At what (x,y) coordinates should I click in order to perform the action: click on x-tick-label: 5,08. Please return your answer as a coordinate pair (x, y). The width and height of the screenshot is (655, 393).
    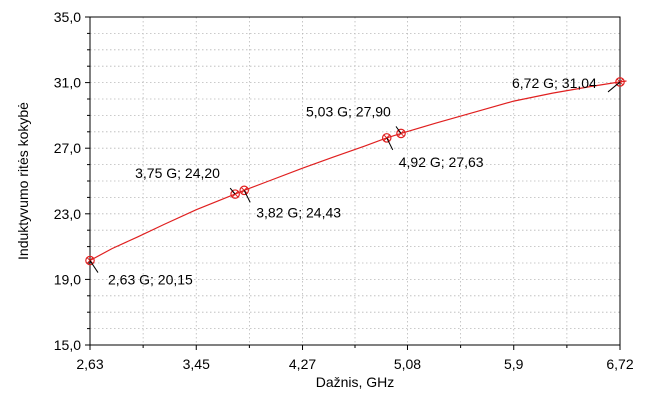
    Looking at the image, I should click on (407, 364).